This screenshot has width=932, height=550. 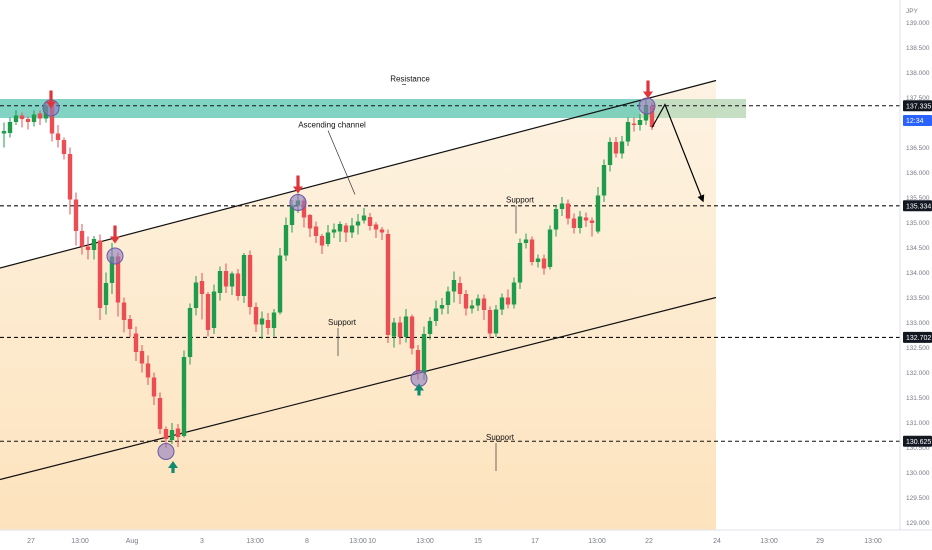 I want to click on price-badge-label: 130.625, so click(x=918, y=442).